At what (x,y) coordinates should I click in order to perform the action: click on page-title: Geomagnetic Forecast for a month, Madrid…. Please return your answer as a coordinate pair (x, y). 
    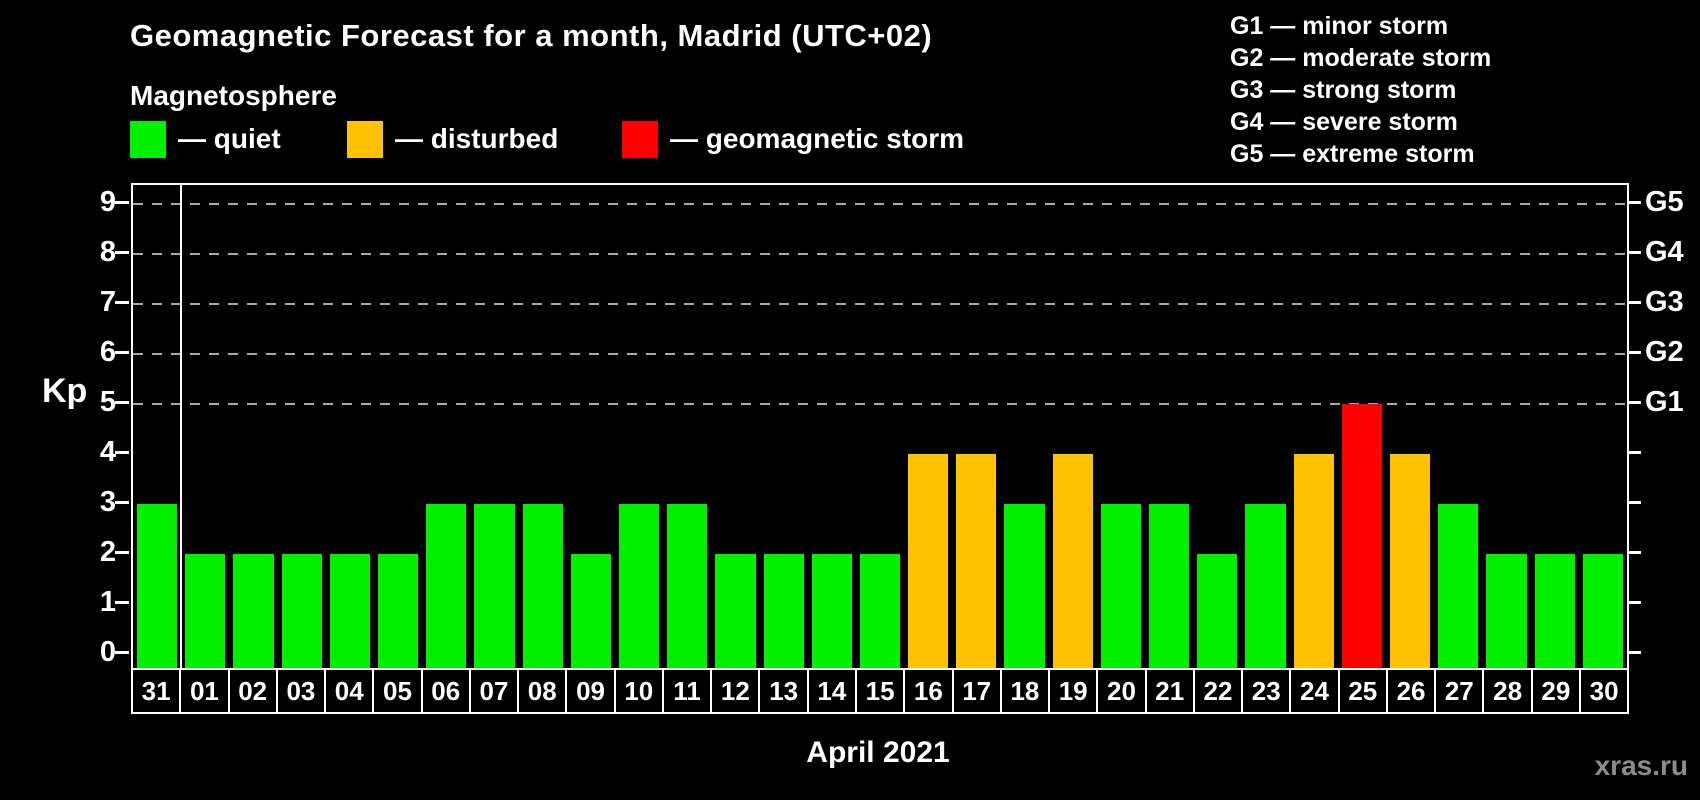
    Looking at the image, I should click on (531, 35).